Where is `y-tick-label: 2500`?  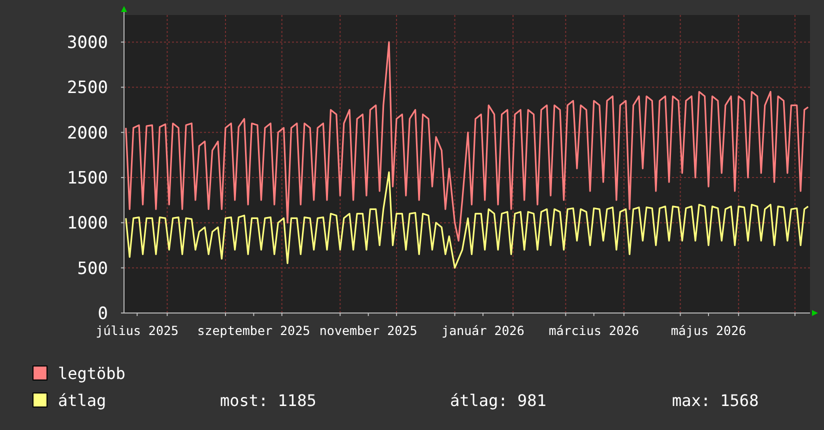 y-tick-label: 2500 is located at coordinates (87, 88).